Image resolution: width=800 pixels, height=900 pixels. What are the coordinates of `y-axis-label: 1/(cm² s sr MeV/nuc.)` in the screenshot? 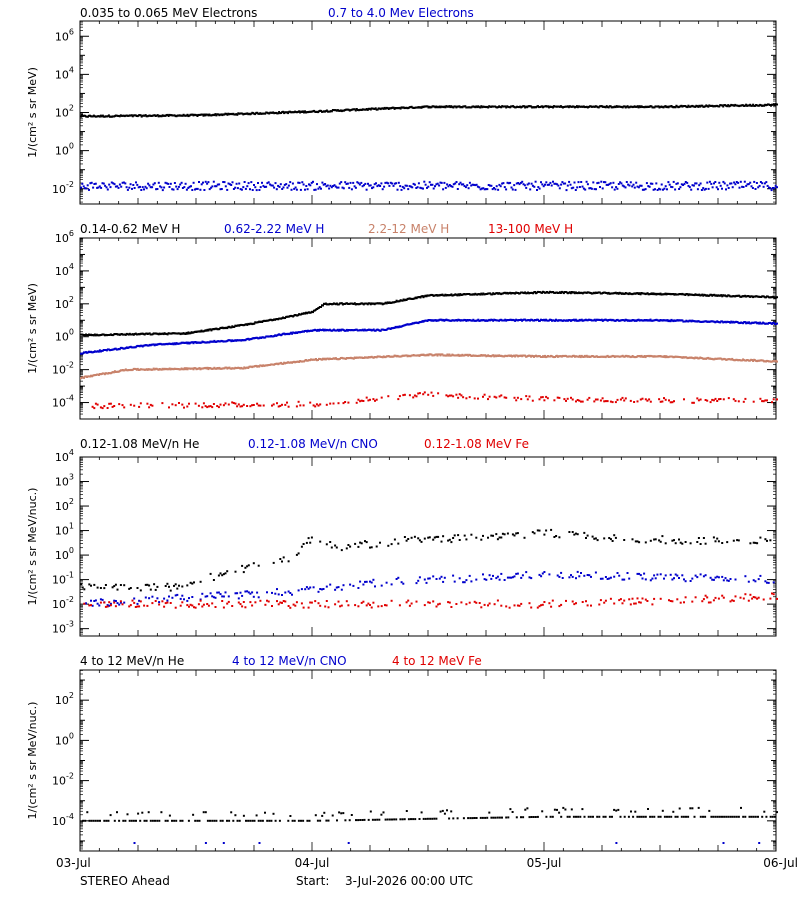 It's located at (32, 547).